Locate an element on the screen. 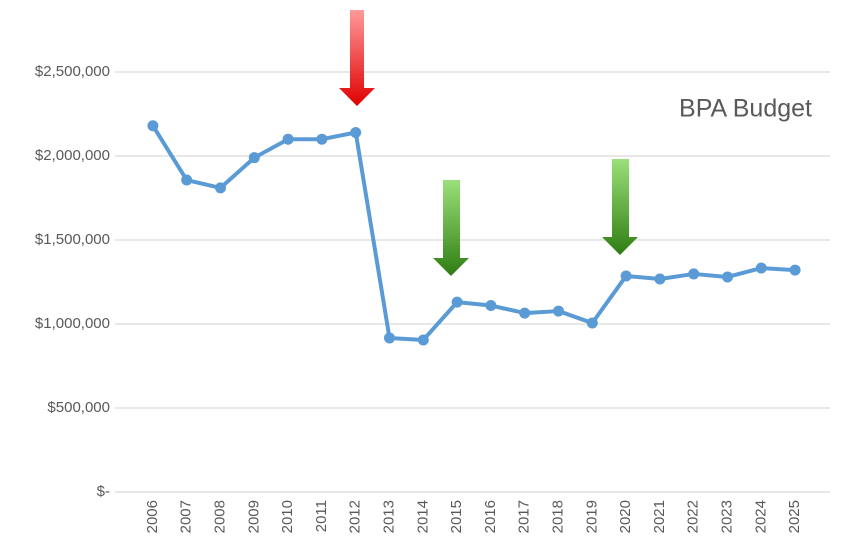 The height and width of the screenshot is (550, 843). y-tick-label: $- is located at coordinates (103, 491).